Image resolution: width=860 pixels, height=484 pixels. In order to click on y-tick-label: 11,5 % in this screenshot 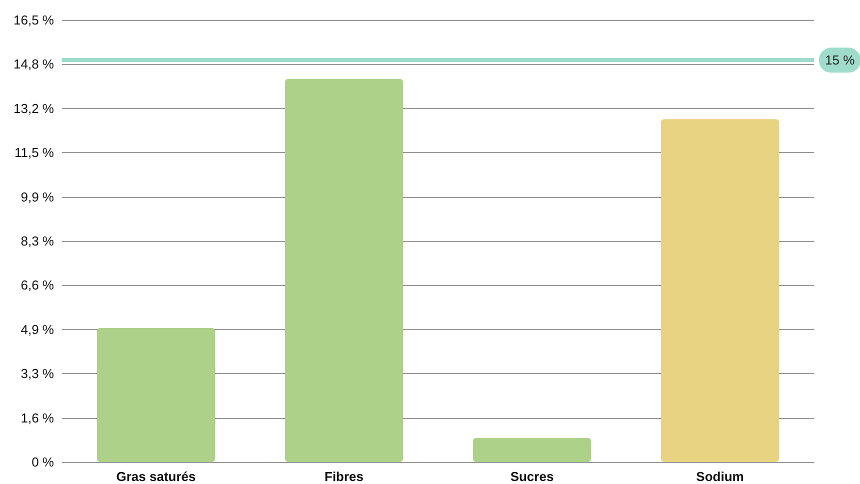, I will do `click(34, 152)`.